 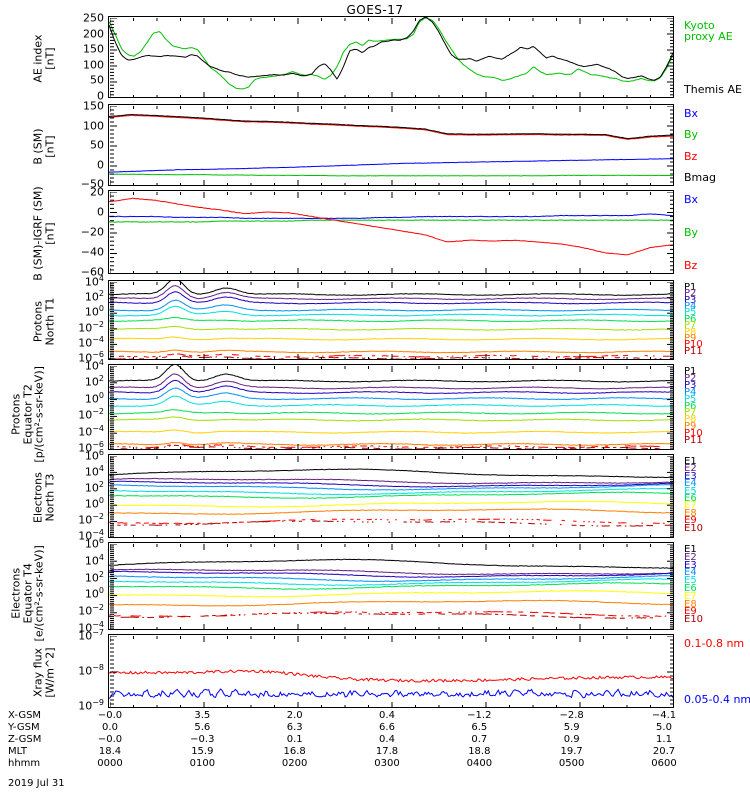 What do you see at coordinates (97, 192) in the screenshot?
I see `y-tick-label: 20` at bounding box center [97, 192].